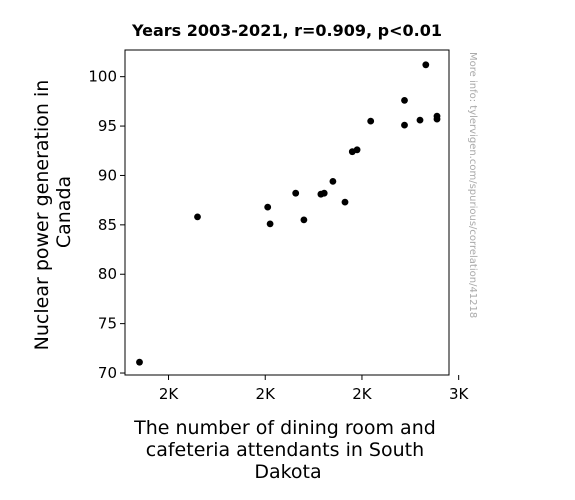 The image size is (575, 500). Describe the element at coordinates (362, 394) in the screenshot. I see `x-tick-label-3: 2K` at that location.